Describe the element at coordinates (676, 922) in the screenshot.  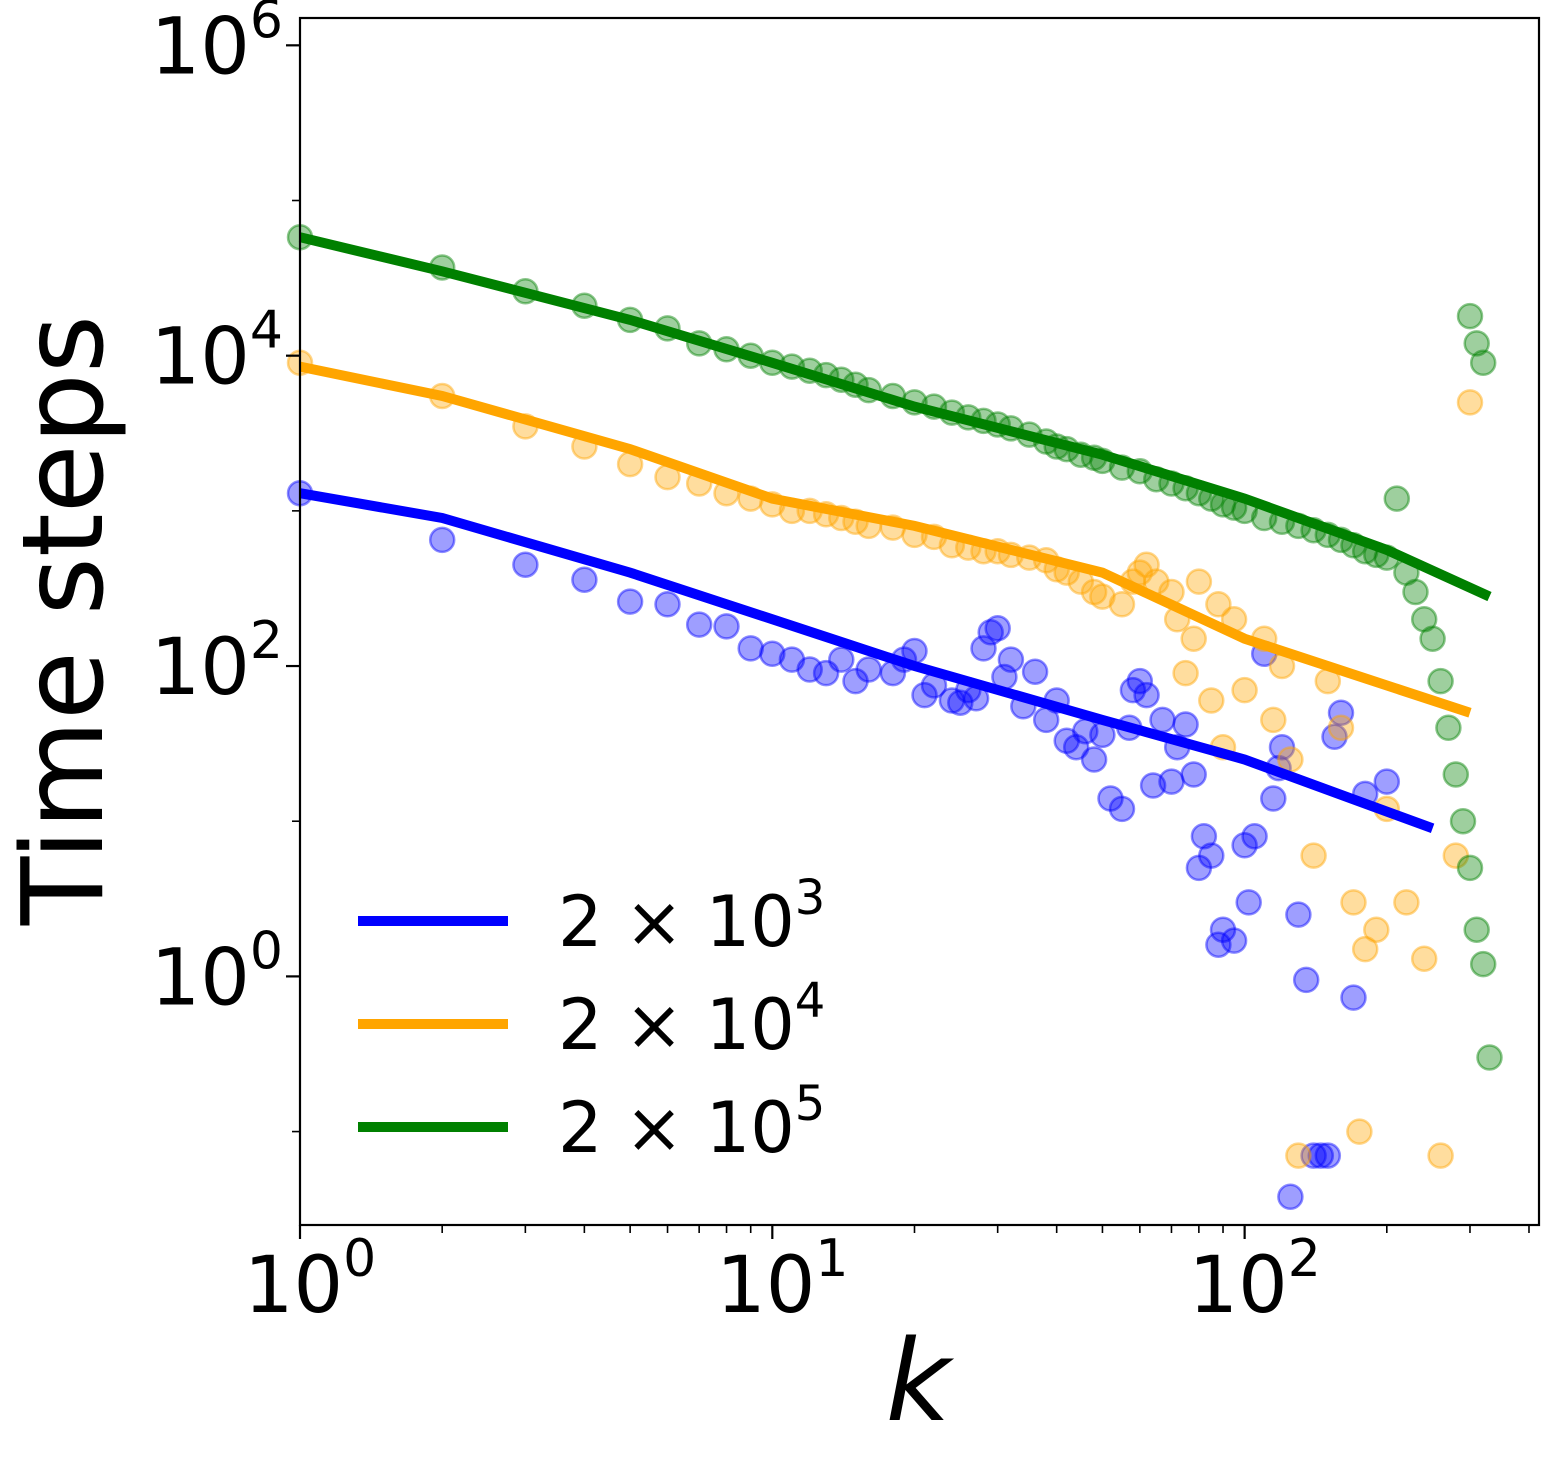
I see `legend-label-1-base: 2 × 10` at that location.